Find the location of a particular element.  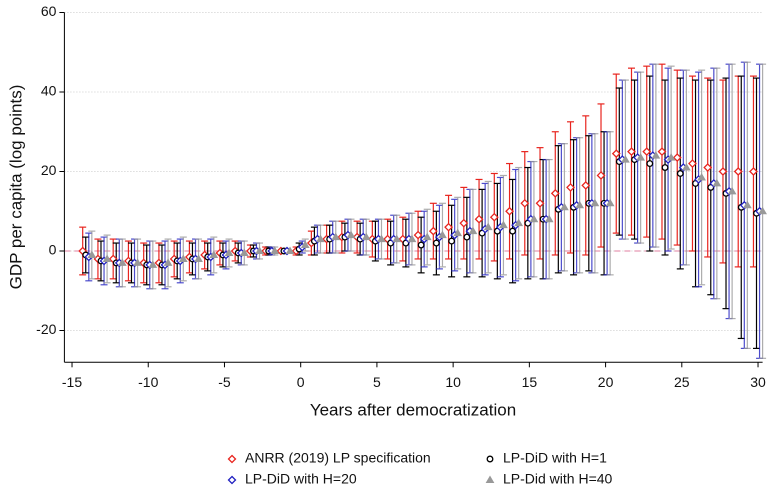

legend-label: ANRR (2019) LP specification is located at coordinates (338, 458).